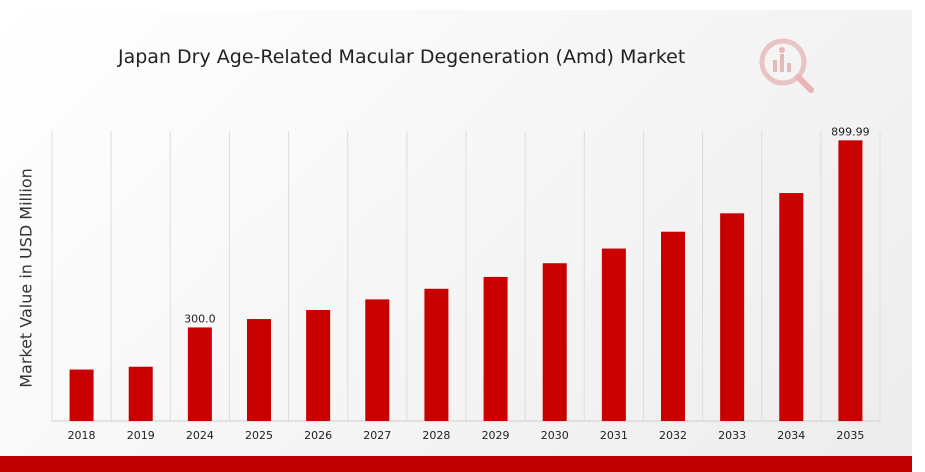 The width and height of the screenshot is (925, 472). What do you see at coordinates (259, 435) in the screenshot?
I see `x-tick-label: 2025` at bounding box center [259, 435].